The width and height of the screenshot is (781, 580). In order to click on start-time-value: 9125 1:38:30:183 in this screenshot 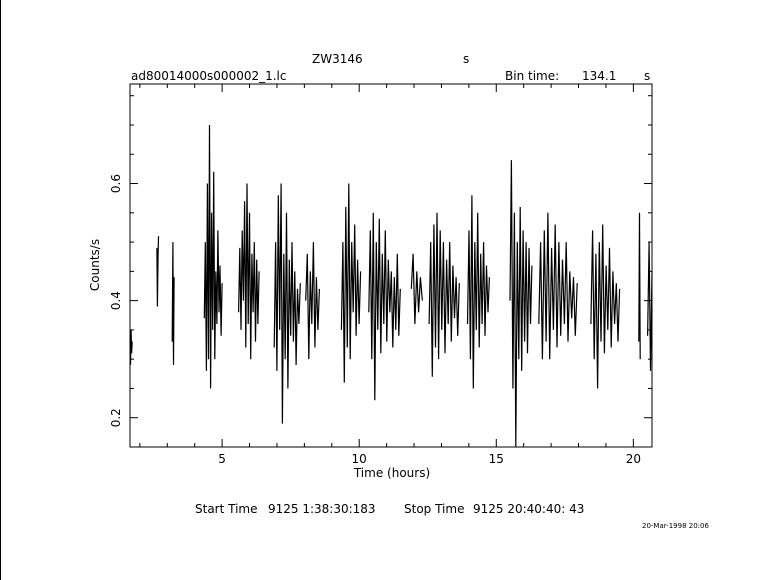, I will do `click(322, 509)`.